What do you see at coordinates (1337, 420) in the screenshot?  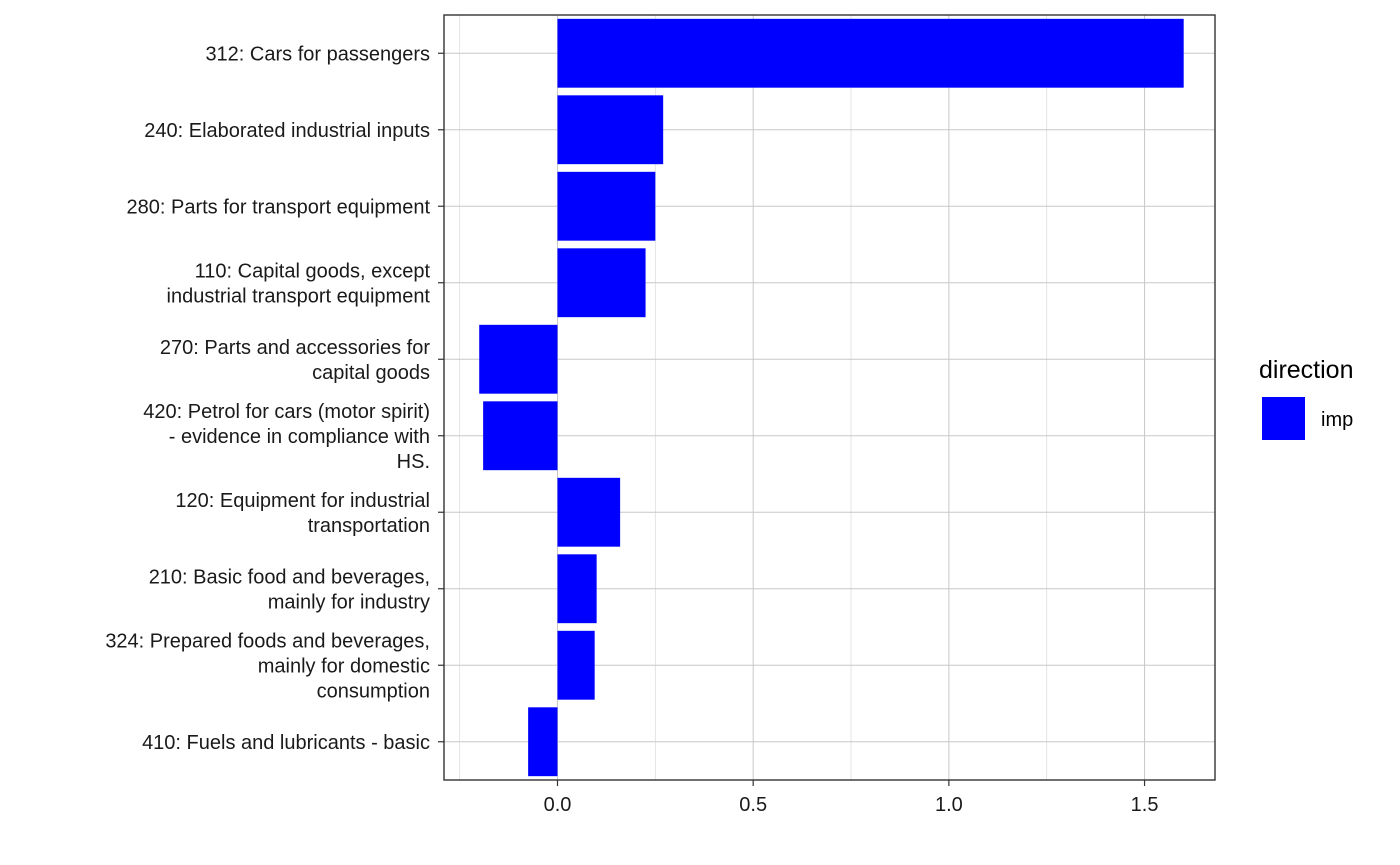 I see `legend-label-imp: imp` at bounding box center [1337, 420].